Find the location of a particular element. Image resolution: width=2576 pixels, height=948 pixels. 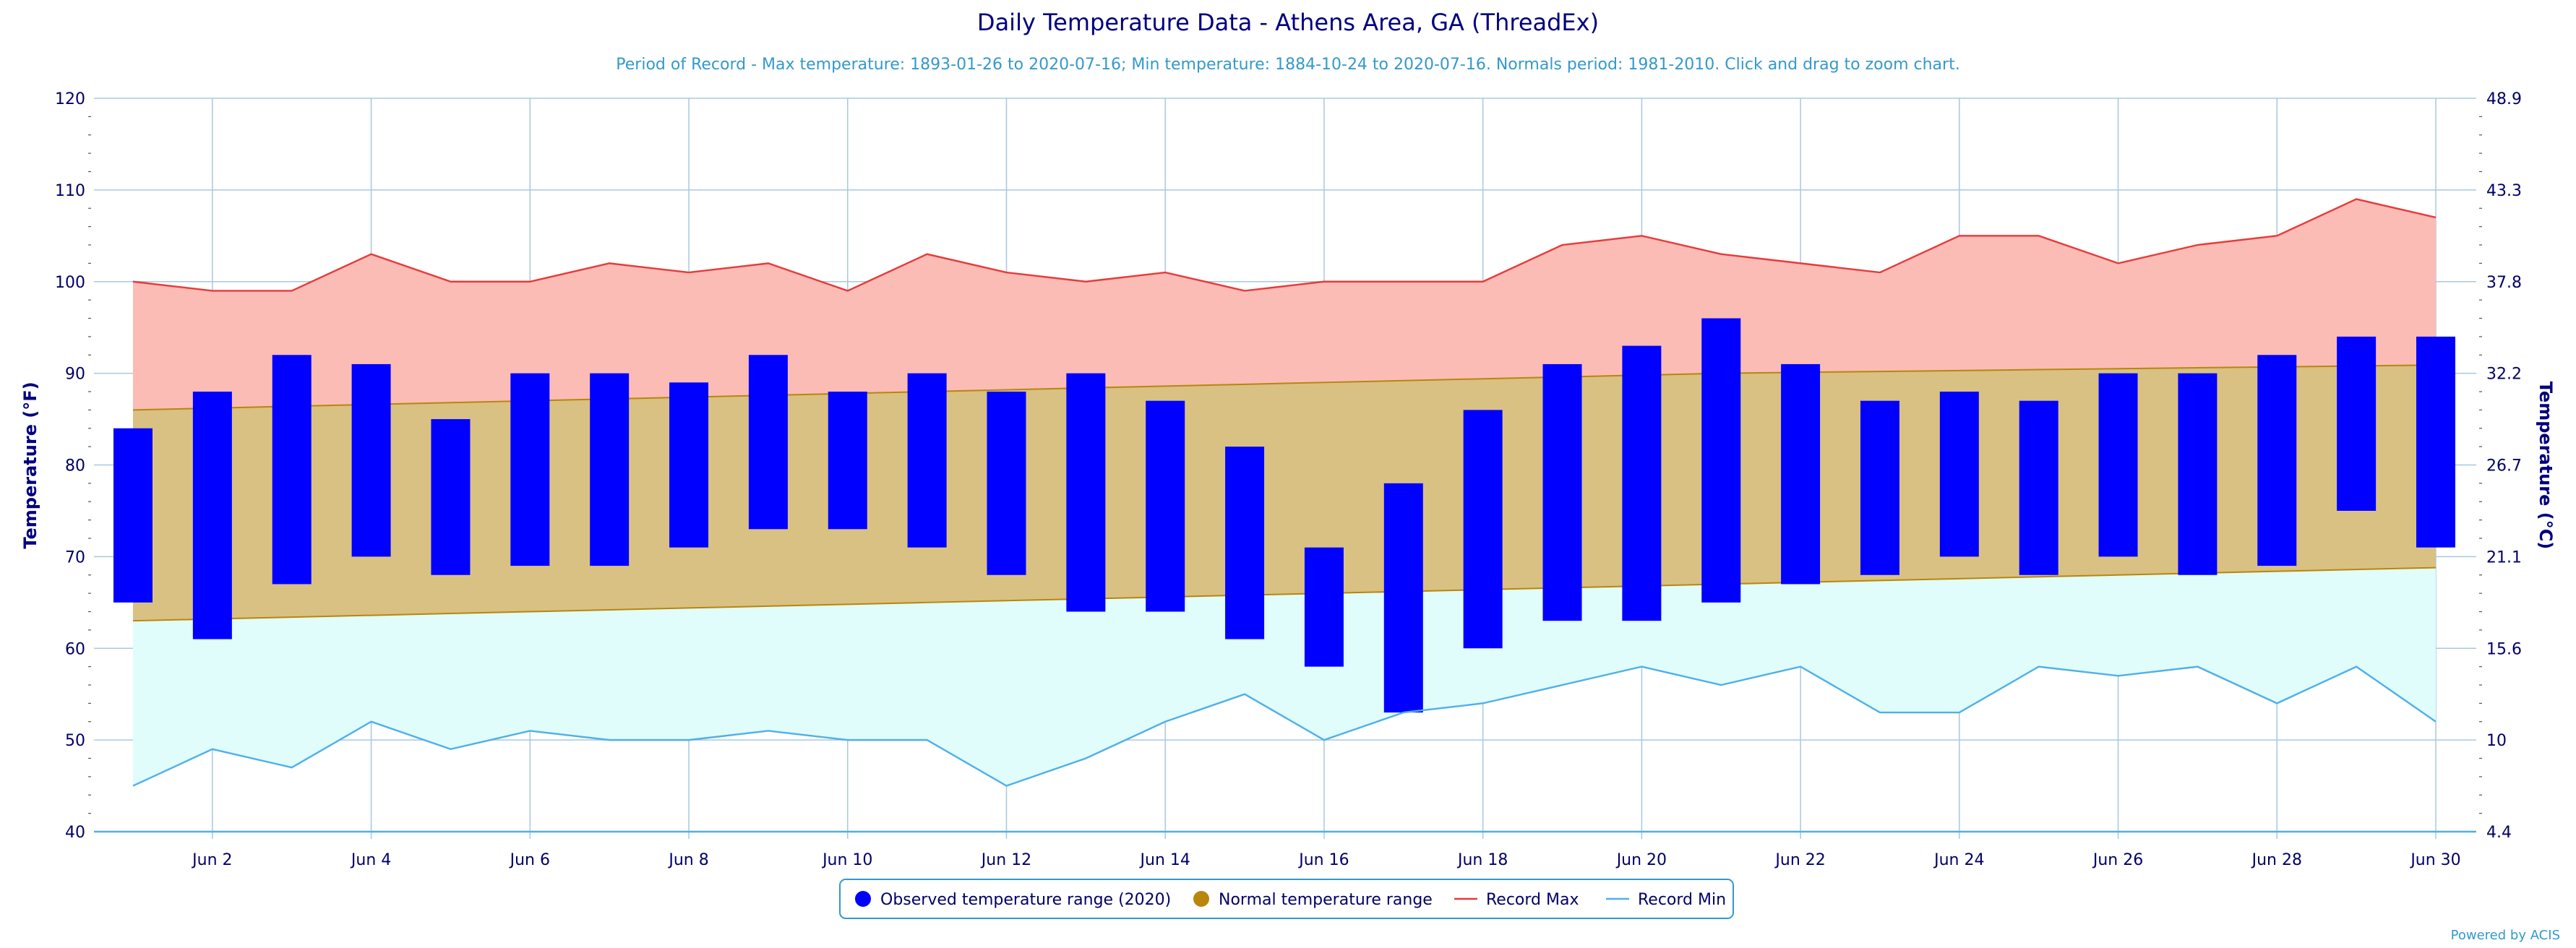

right-axis-ticks: 4.4 10 15.6 21.1 26.7 32.2 37.8 43.3 48.9 is located at coordinates (2504, 466).